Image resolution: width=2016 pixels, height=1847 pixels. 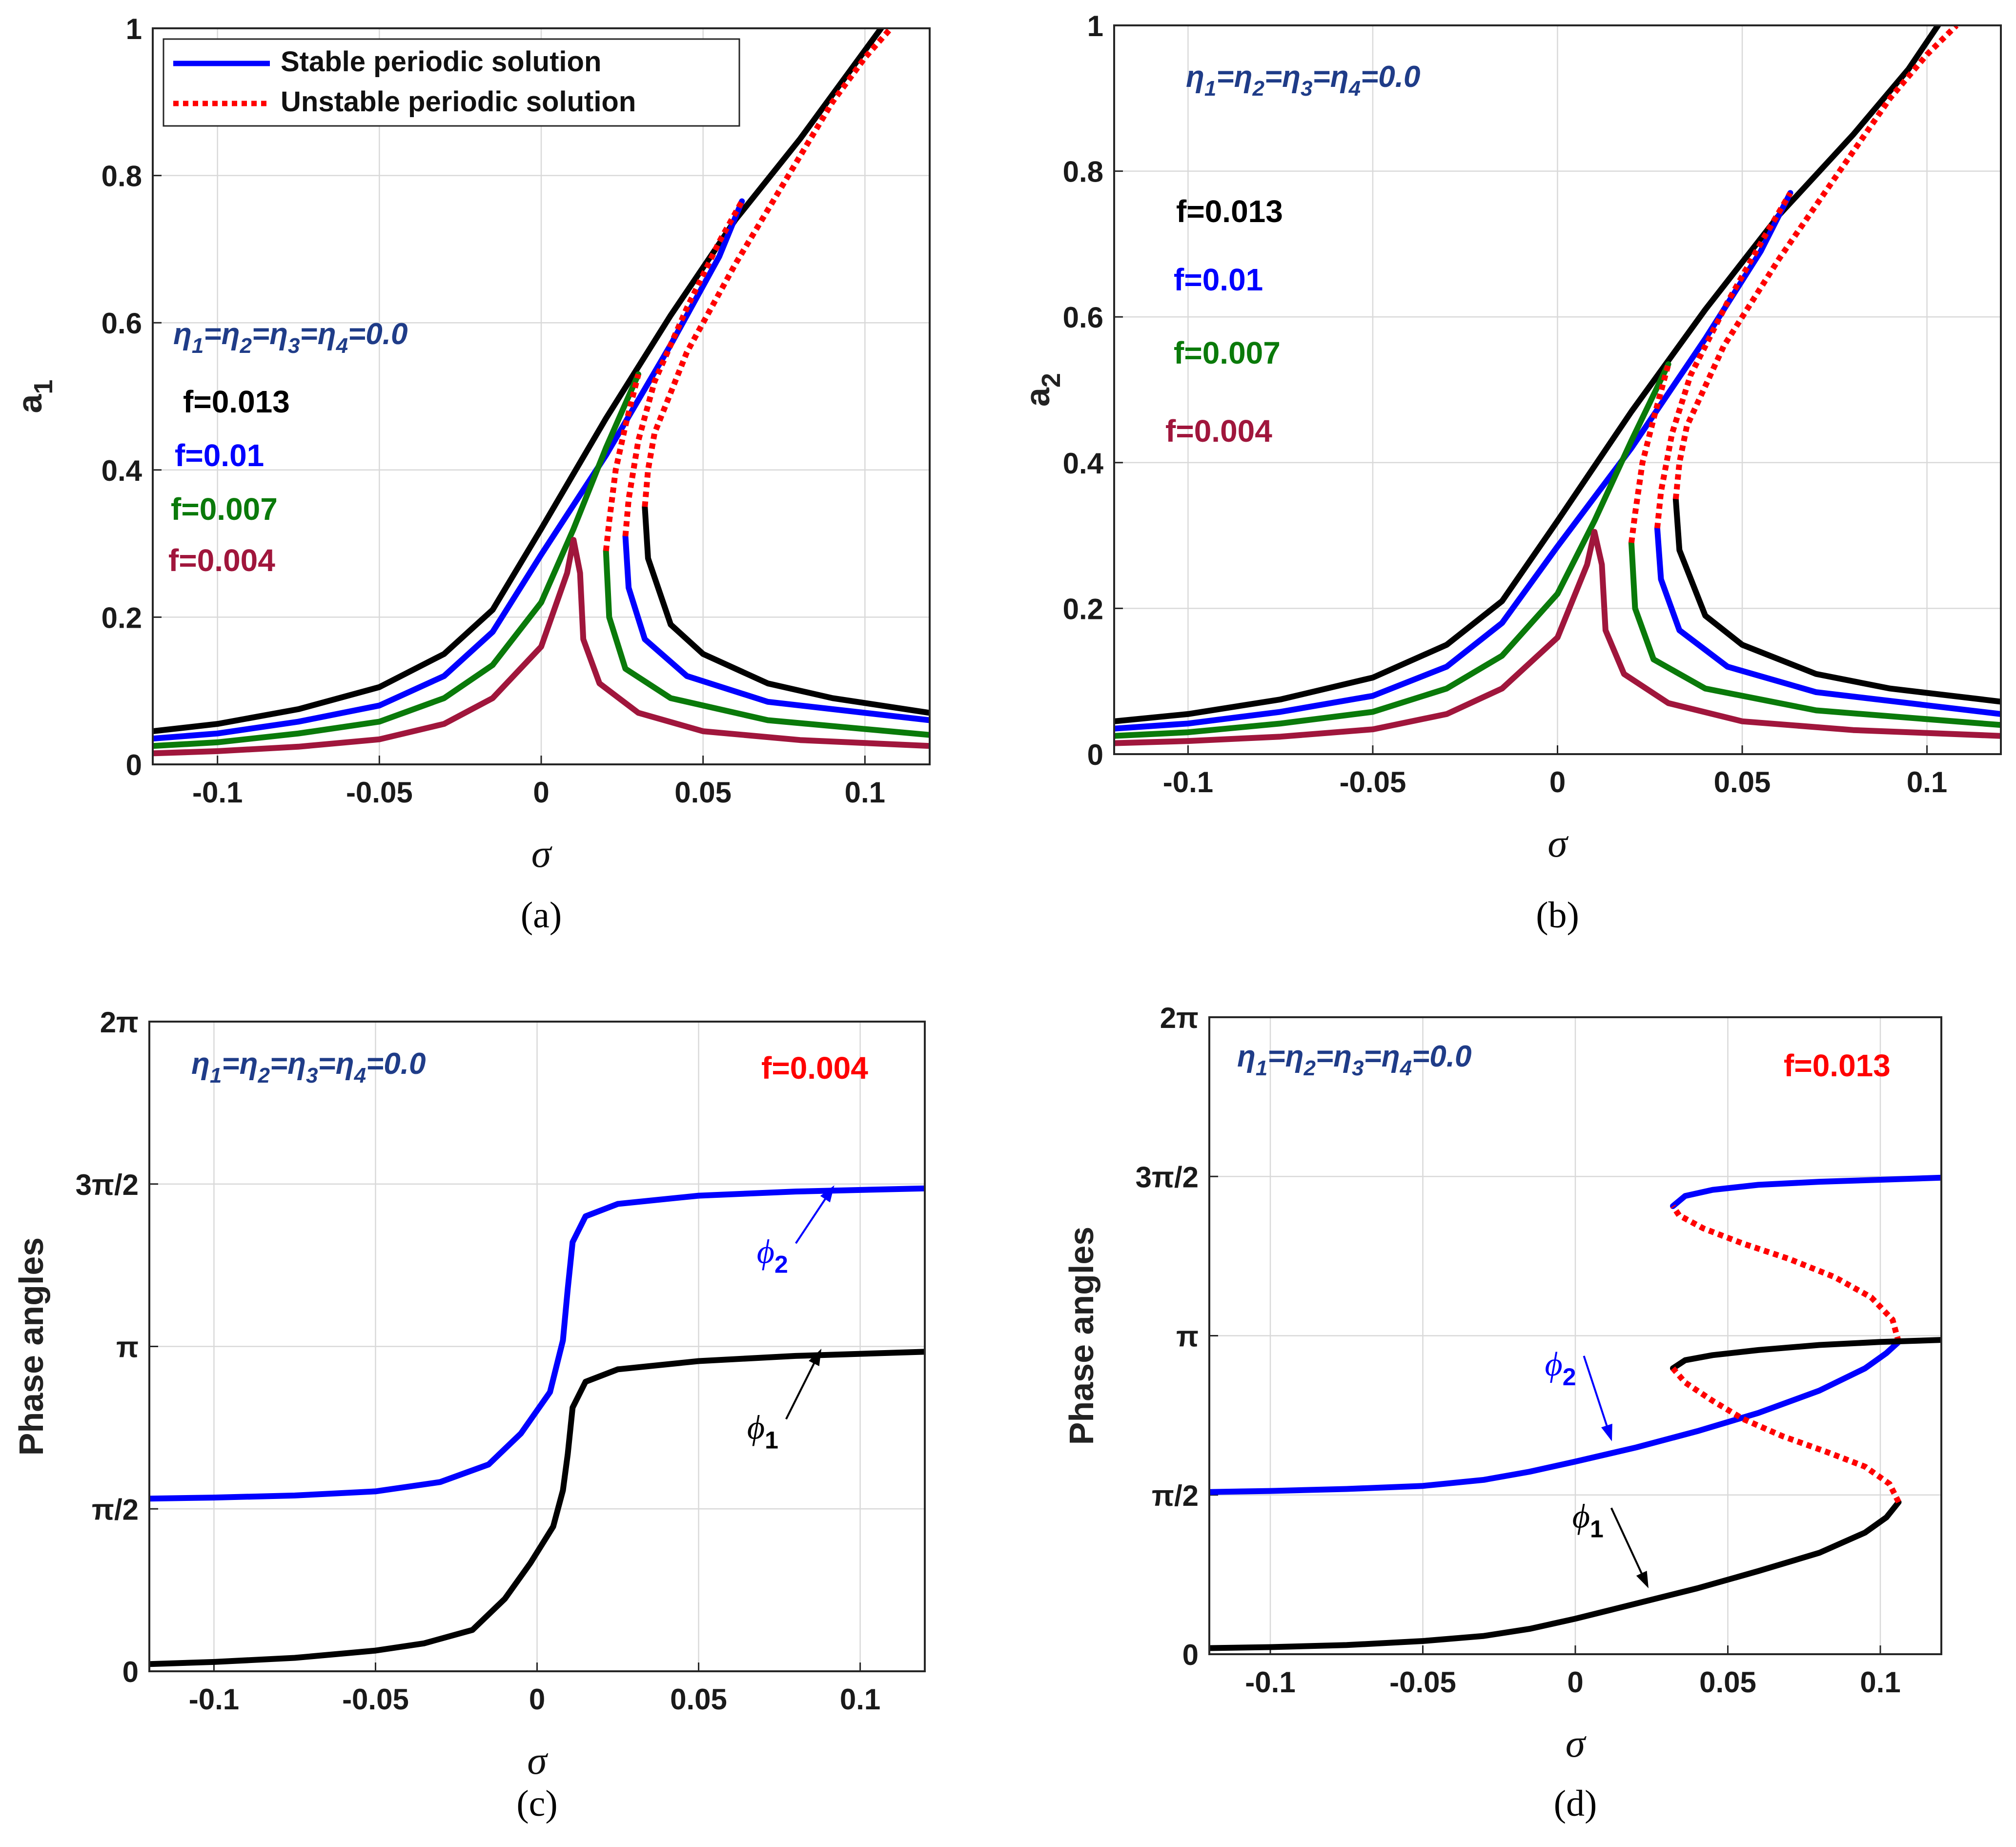 What do you see at coordinates (1827, 621) in the screenshot?
I see `series-b-f001-stable-lower` at bounding box center [1827, 621].